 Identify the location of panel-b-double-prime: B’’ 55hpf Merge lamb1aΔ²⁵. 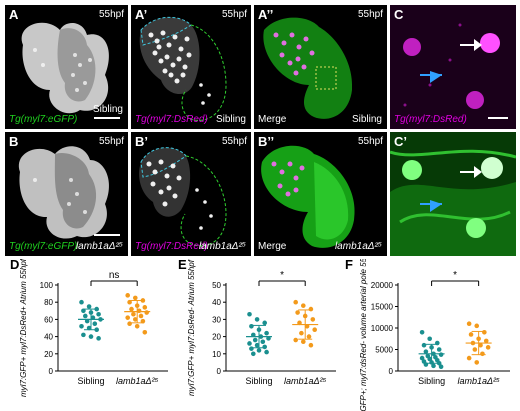
(320, 194).